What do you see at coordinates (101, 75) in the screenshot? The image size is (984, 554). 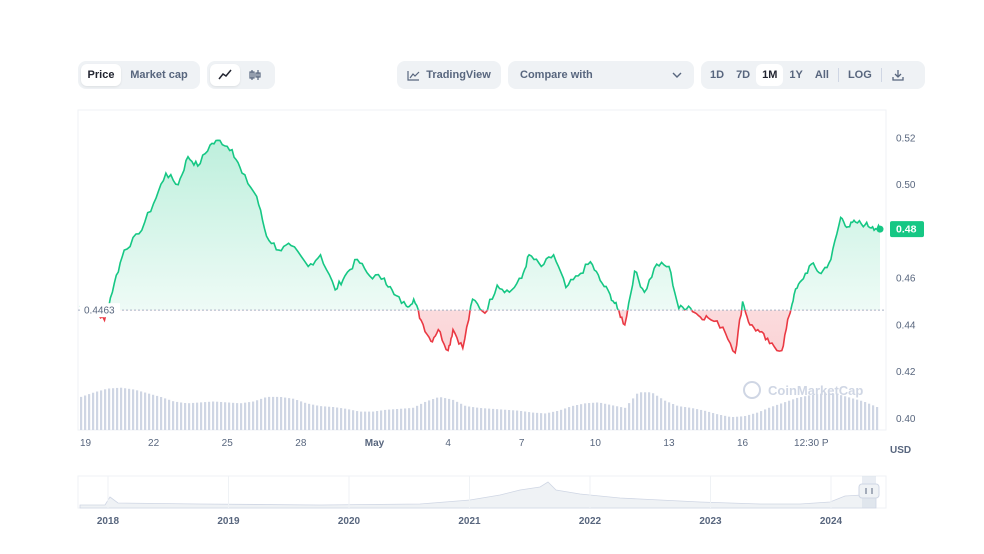 I see `price-tab: Price` at bounding box center [101, 75].